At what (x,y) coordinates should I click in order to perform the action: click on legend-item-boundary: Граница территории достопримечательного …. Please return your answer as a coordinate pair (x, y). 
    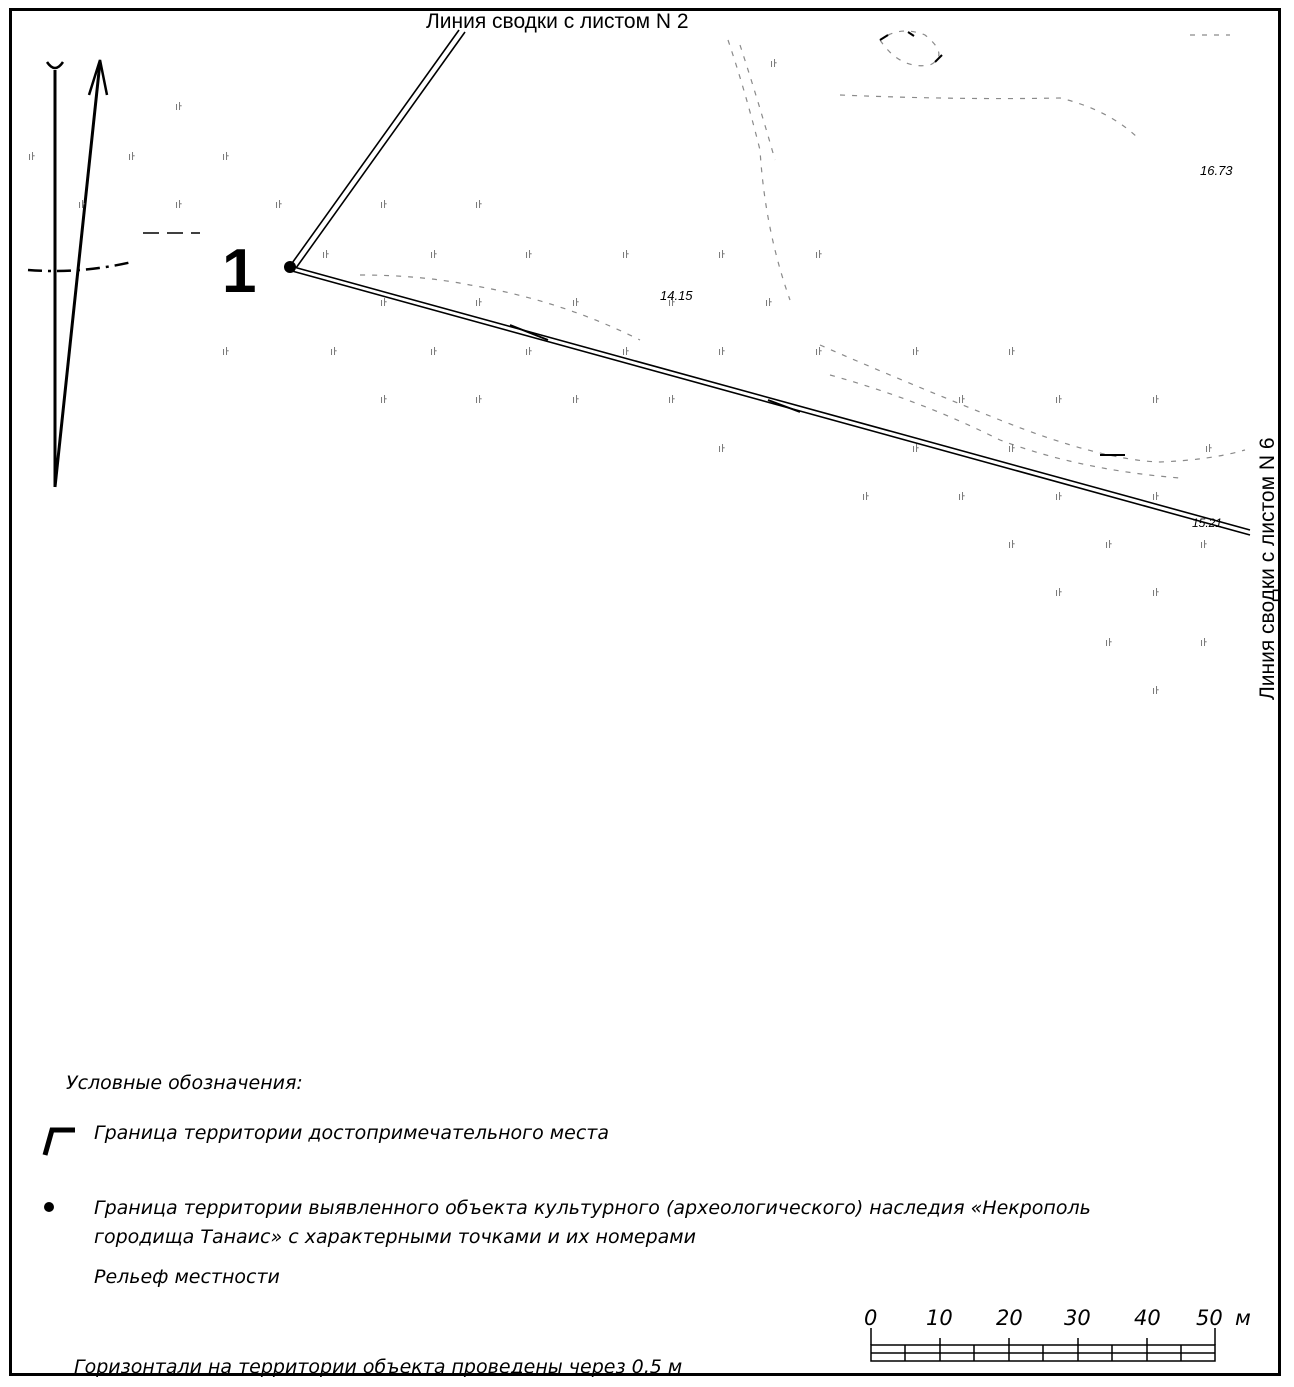
    Looking at the image, I should click on (351, 1133).